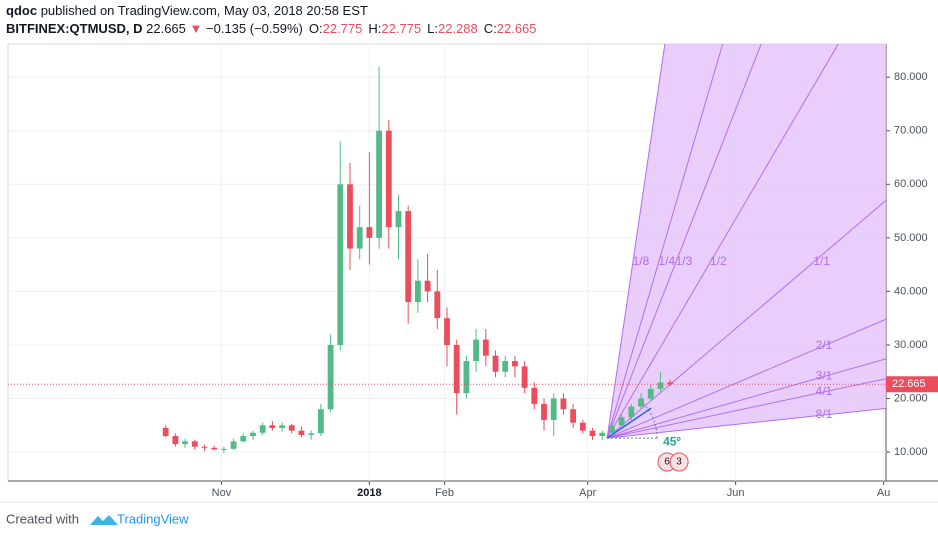  What do you see at coordinates (432, 28) in the screenshot?
I see `ohlc-label: L:` at bounding box center [432, 28].